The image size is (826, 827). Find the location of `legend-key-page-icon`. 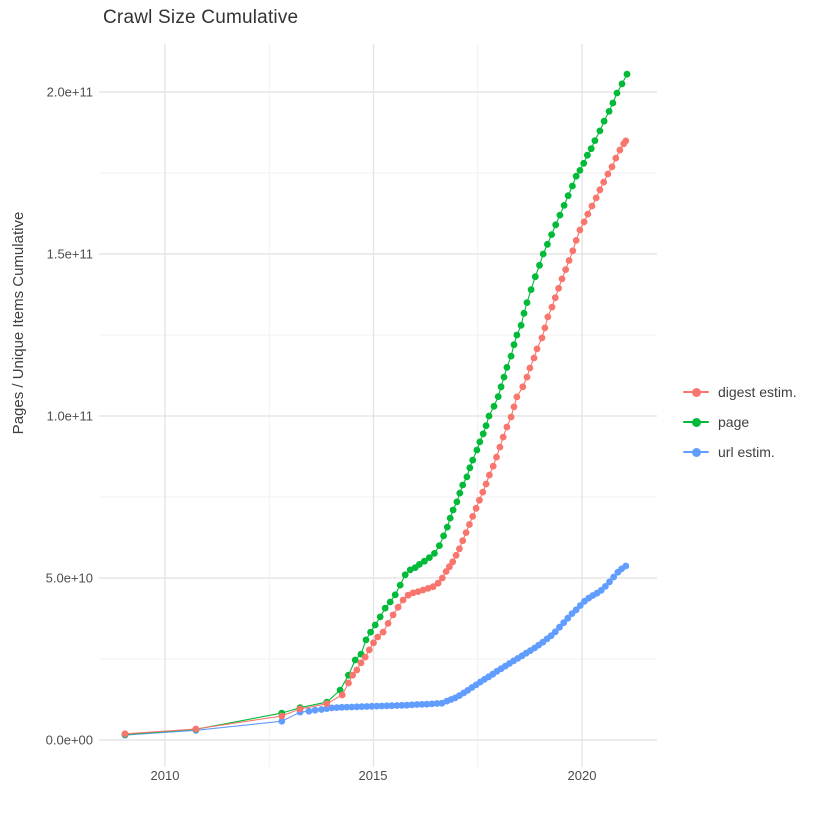

legend-key-page-icon is located at coordinates (696, 422).